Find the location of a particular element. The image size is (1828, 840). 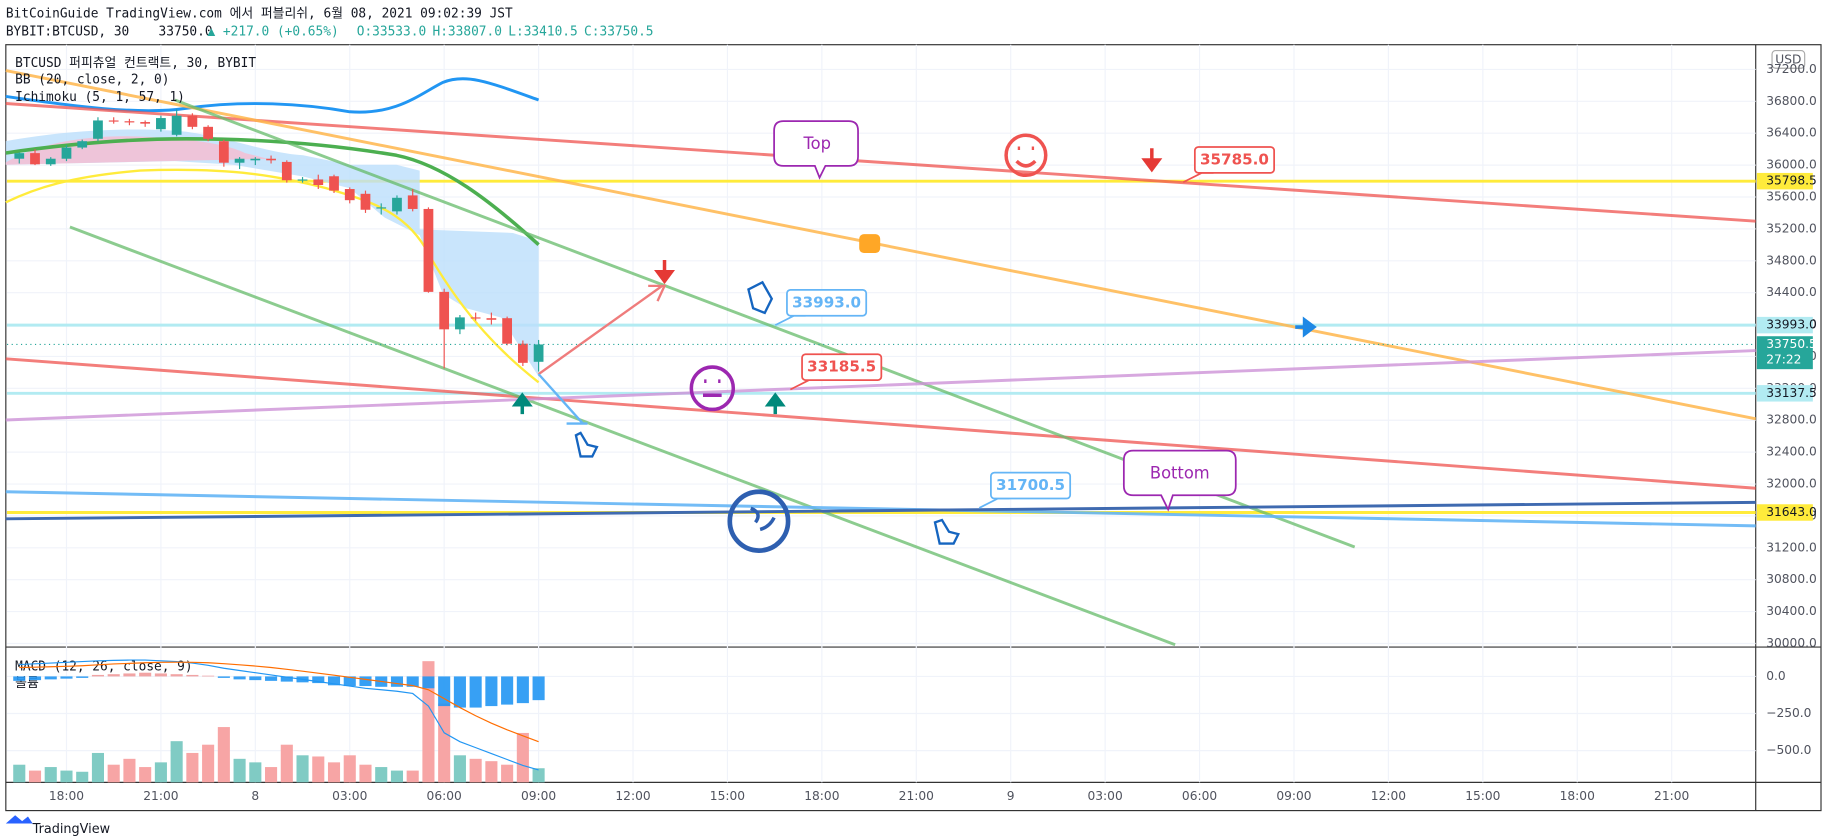

x-tick-label: 18:00 is located at coordinates (821, 796).